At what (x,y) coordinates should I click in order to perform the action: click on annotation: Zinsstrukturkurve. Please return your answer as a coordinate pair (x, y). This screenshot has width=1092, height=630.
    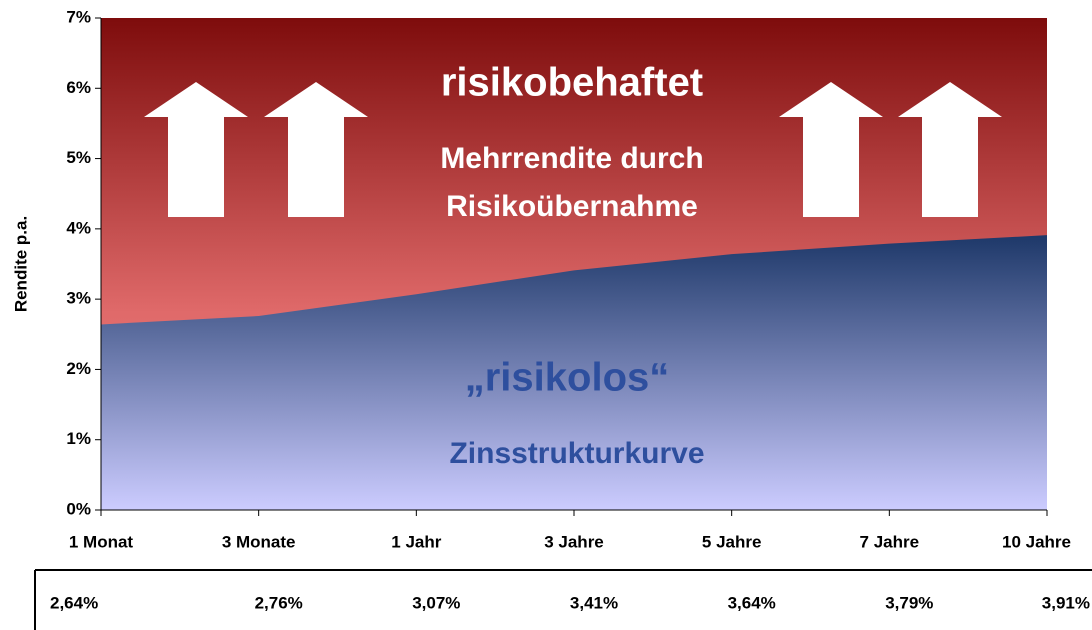
    Looking at the image, I should click on (576, 453).